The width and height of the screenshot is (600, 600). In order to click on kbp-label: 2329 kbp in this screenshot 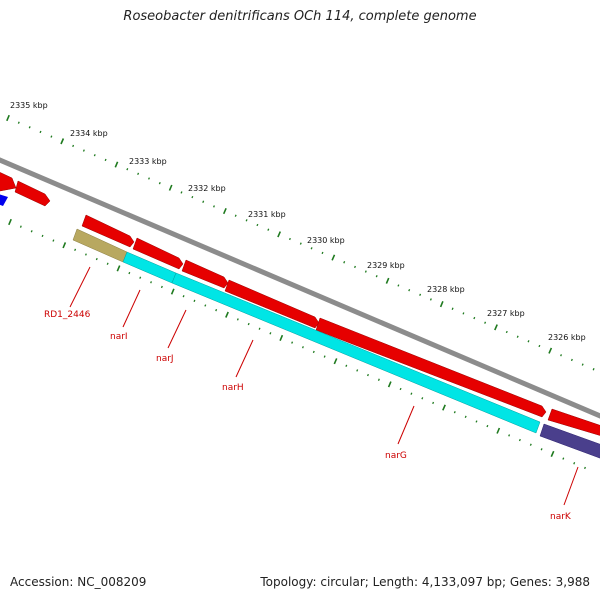, I will do `click(386, 265)`.